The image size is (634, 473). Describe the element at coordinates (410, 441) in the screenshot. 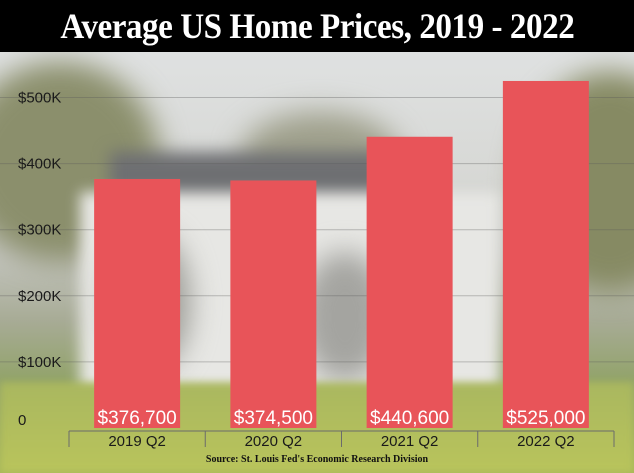

I see `x-tick-label: 2021 Q2` at that location.